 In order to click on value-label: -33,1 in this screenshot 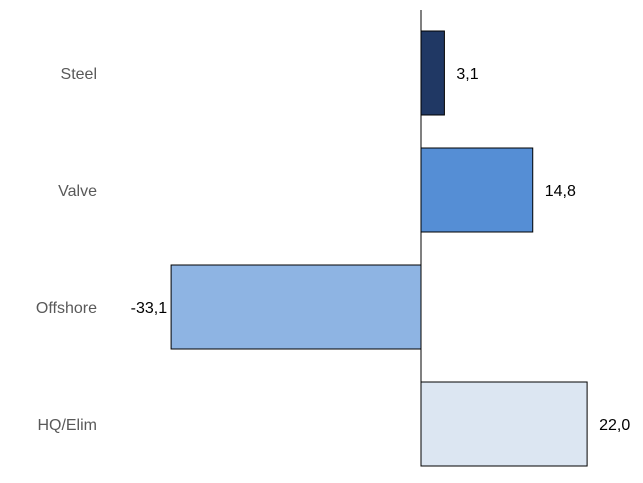, I will do `click(149, 308)`.